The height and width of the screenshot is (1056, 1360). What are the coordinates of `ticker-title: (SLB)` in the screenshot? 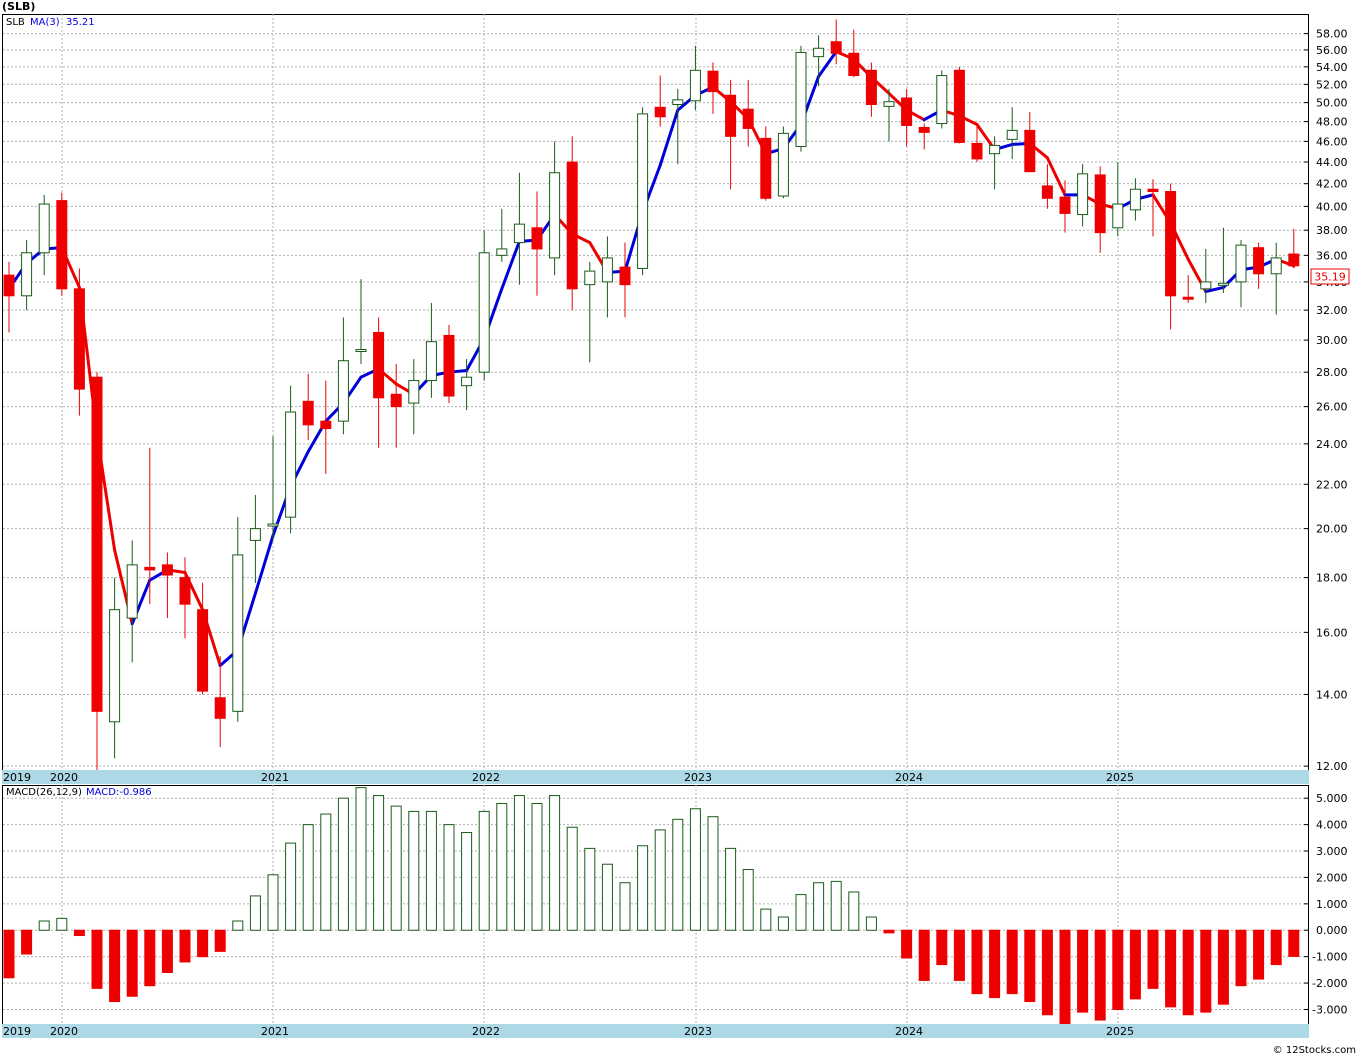 It's located at (19, 6).